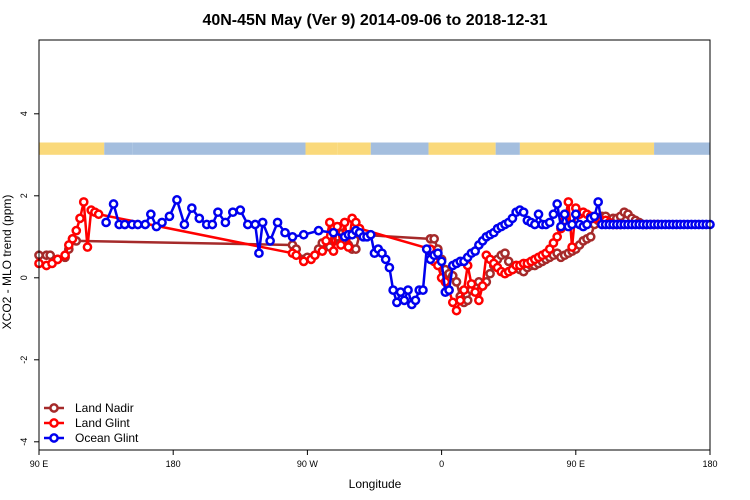  What do you see at coordinates (104, 408) in the screenshot?
I see `legend-label: Land Nadir` at bounding box center [104, 408].